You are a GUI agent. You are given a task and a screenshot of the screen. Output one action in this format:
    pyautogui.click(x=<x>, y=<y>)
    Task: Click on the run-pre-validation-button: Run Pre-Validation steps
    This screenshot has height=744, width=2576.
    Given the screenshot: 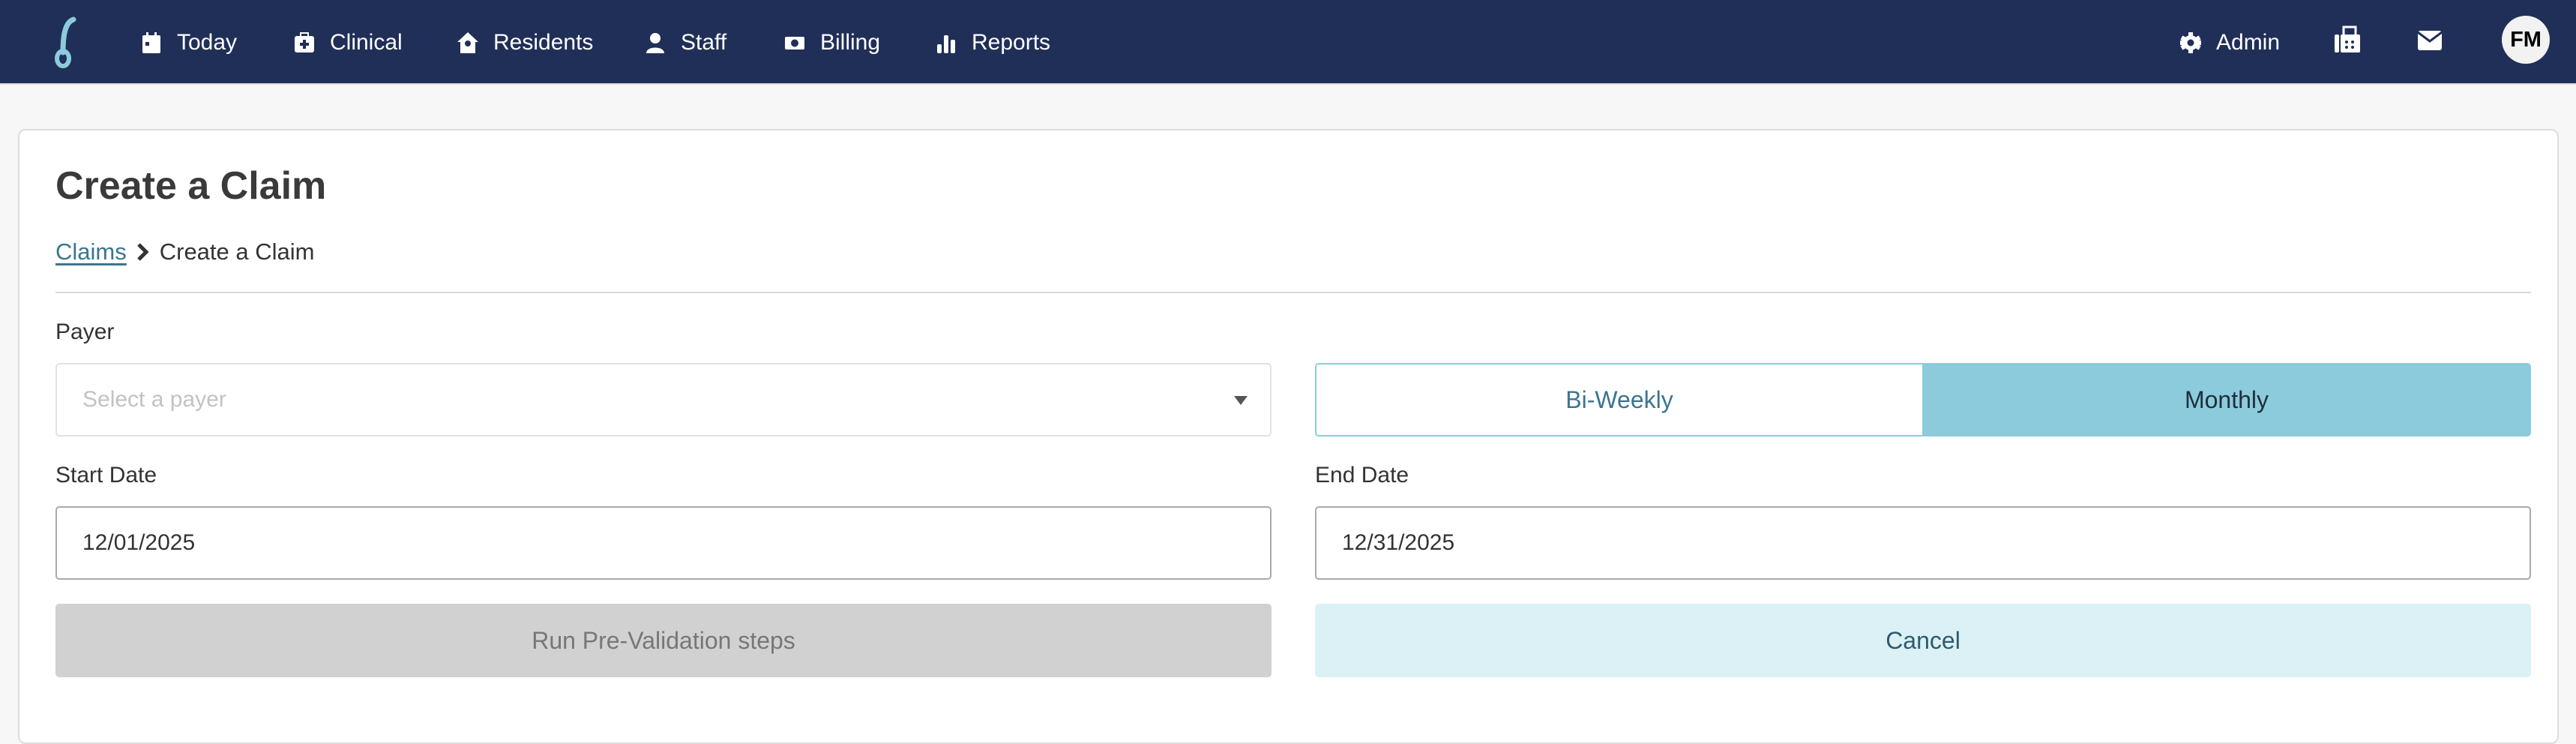 What is the action you would take?
    pyautogui.click(x=663, y=640)
    